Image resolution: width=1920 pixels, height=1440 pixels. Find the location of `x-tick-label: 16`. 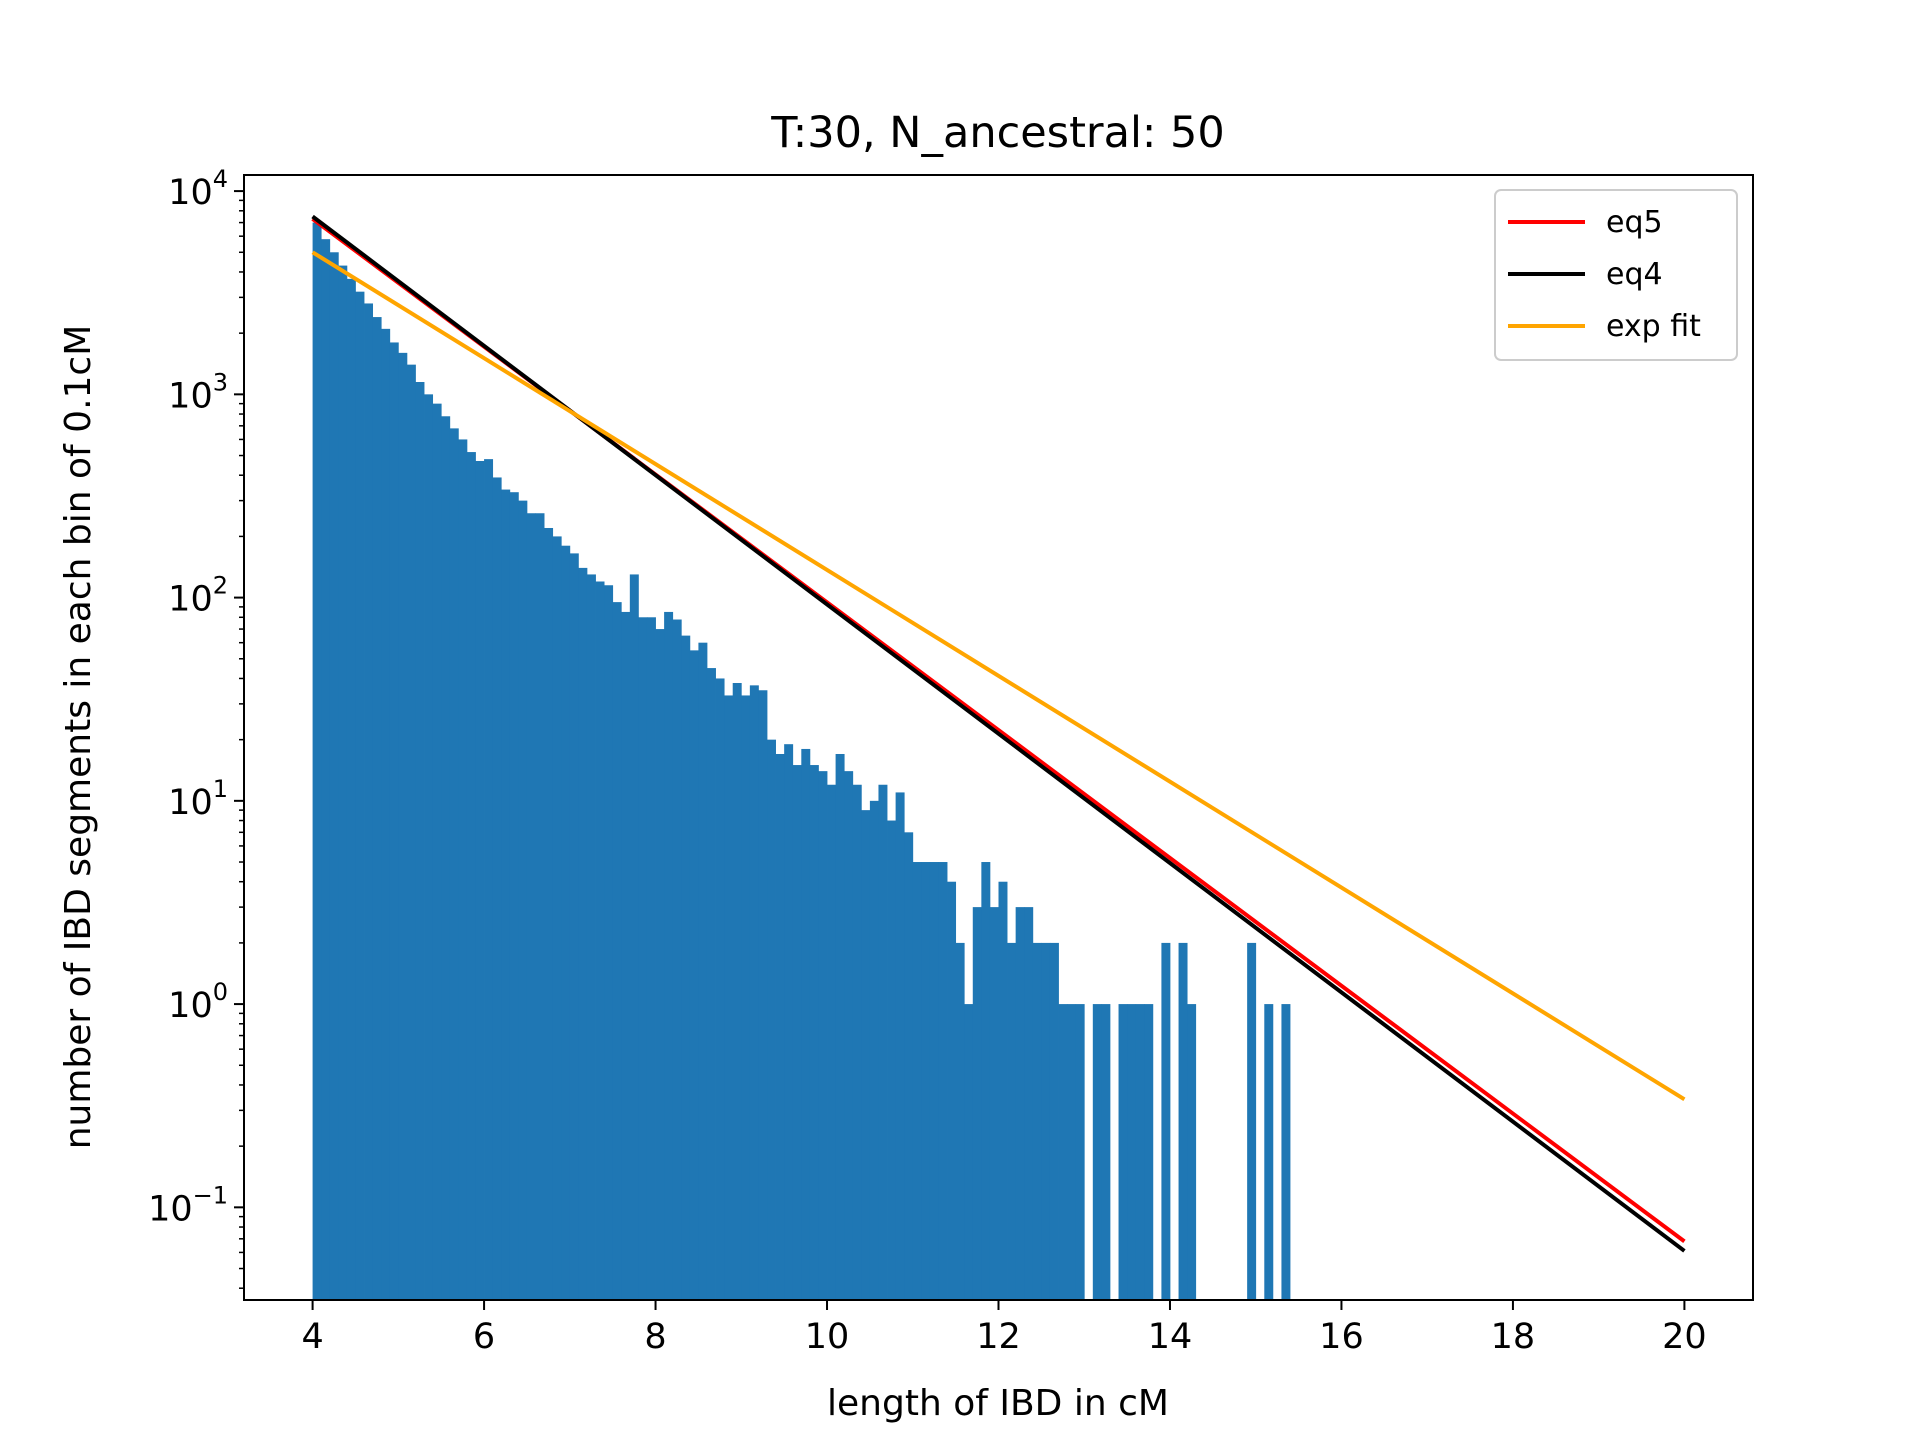

x-tick-label: 16 is located at coordinates (1341, 1337).